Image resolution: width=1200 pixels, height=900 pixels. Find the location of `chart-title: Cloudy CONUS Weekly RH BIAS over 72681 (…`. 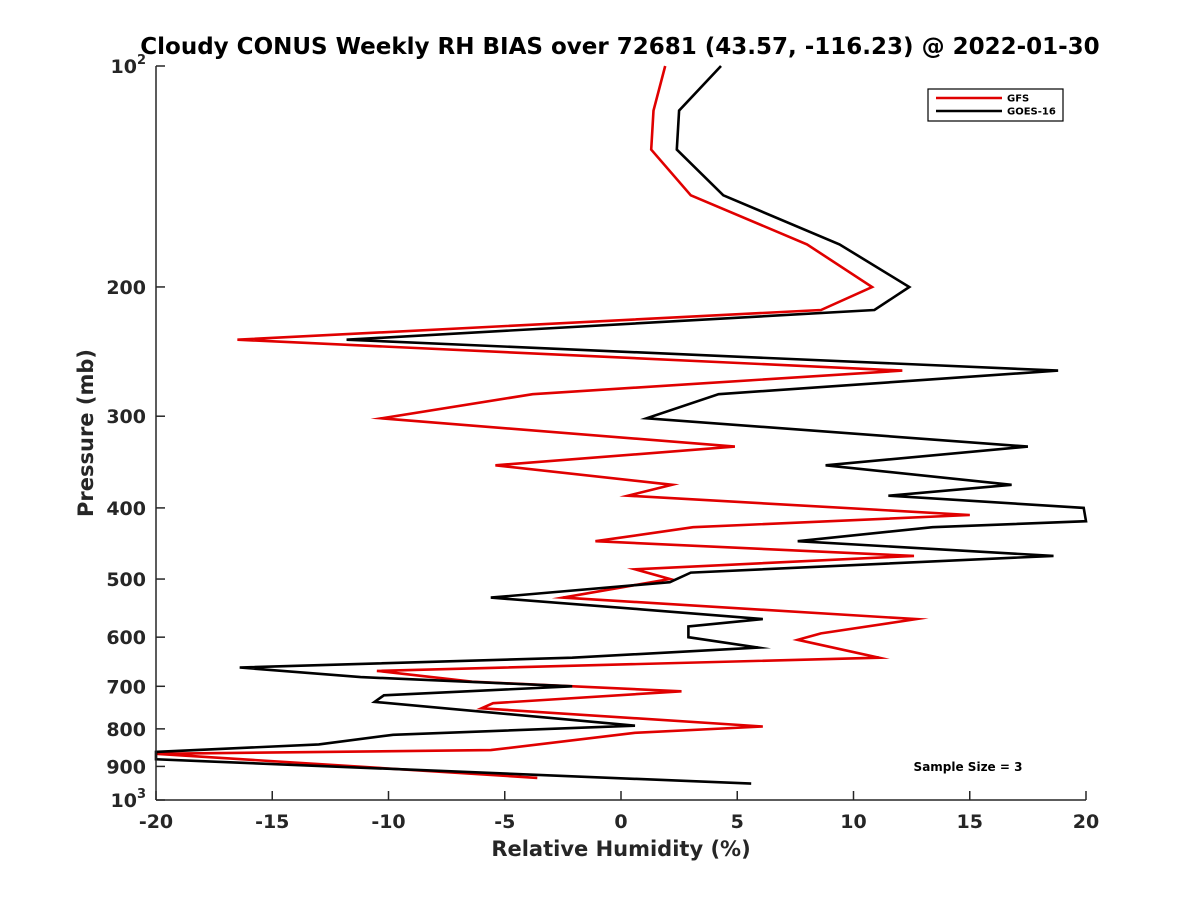

chart-title: Cloudy CONUS Weekly RH BIAS over 72681 (… is located at coordinates (619, 47).